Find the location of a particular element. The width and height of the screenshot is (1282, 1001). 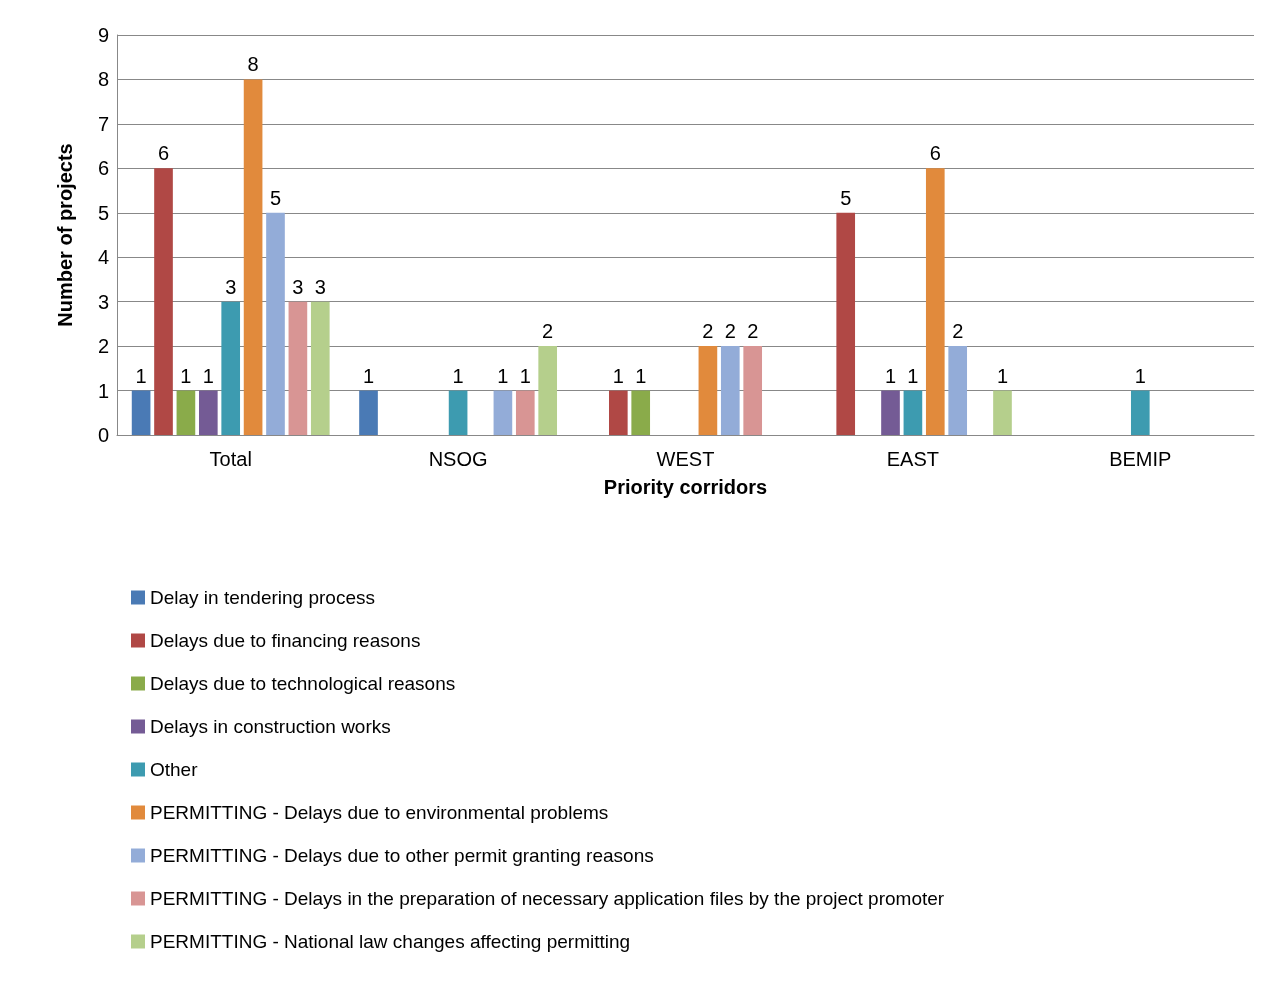

x-tick-label: WEST is located at coordinates (685, 459).